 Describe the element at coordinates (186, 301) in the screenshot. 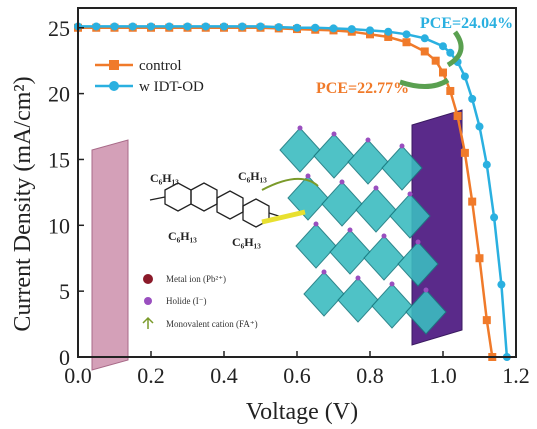

I see `key-halide: Holide (I⁻)` at that location.